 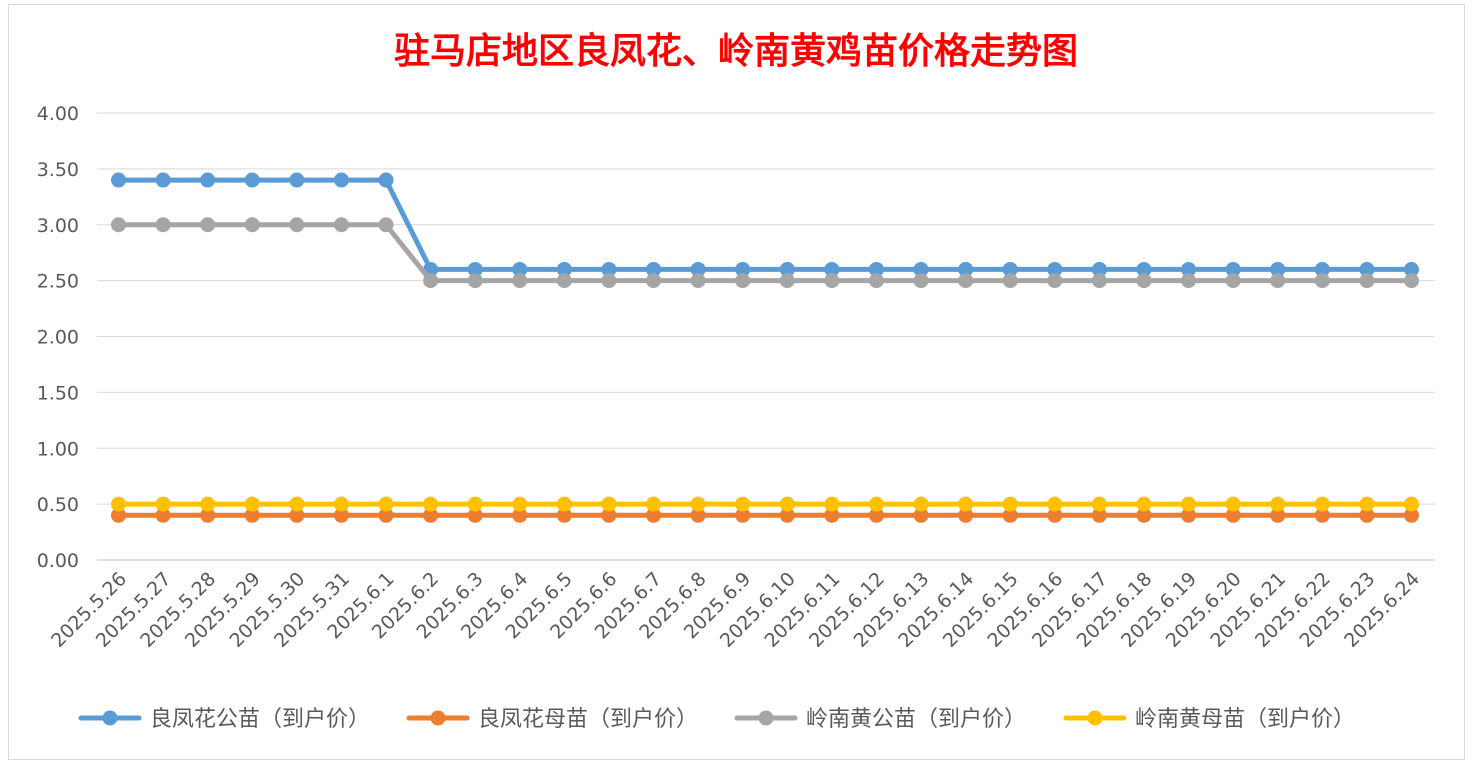 I want to click on legend: 良凤花公苗（到户价） 良凤花母苗（到户价） 岭南黄公苗（到户价） 岭南黄母苗（到户价）, so click(x=716, y=719).